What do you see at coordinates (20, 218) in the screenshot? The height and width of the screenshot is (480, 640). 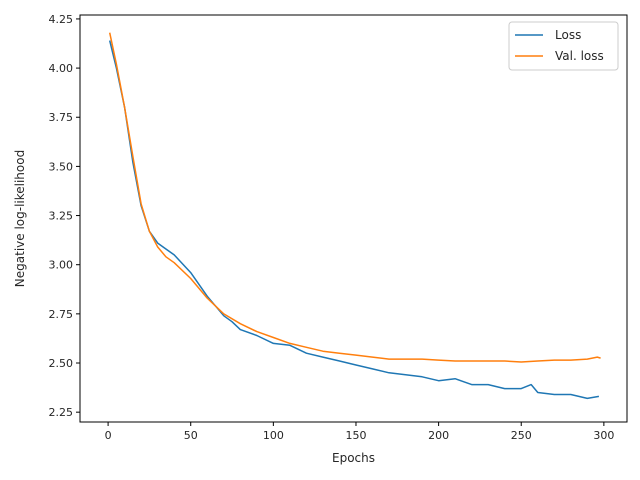 I see `y-axis-label: Negative log-likelihood` at bounding box center [20, 218].